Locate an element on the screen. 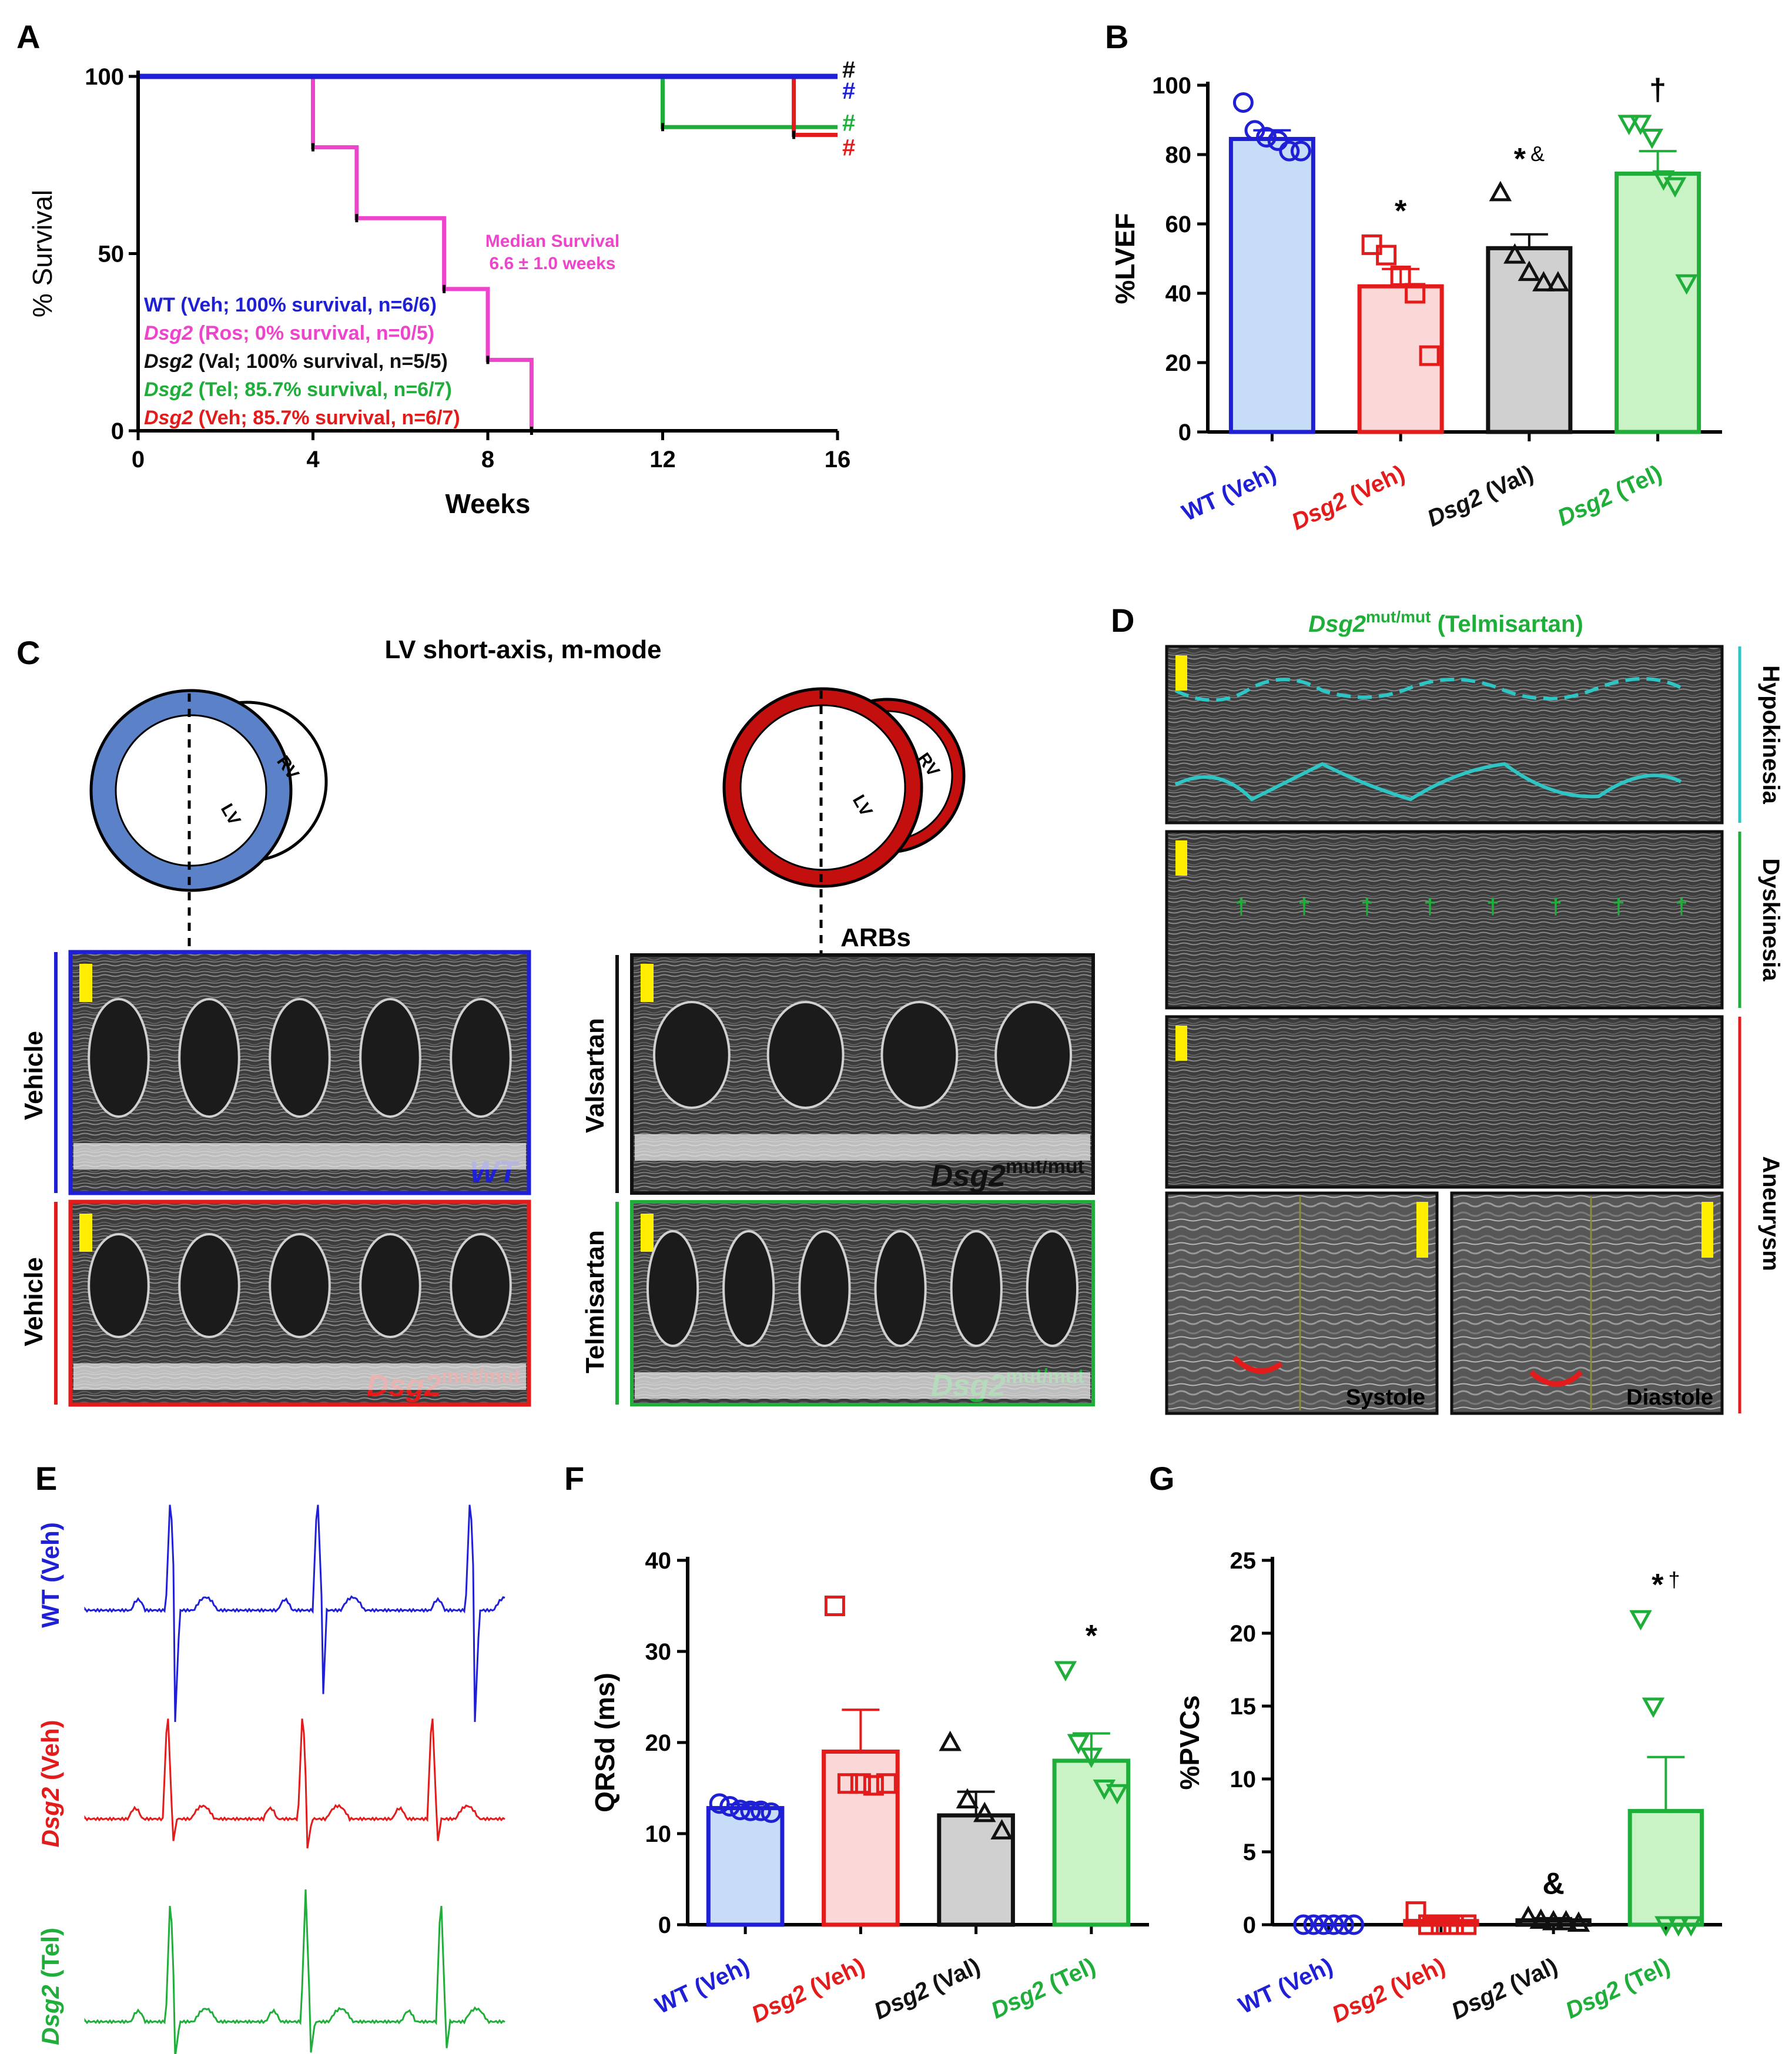 The height and width of the screenshot is (2054, 1792). end-mark-wt: # is located at coordinates (848, 91).